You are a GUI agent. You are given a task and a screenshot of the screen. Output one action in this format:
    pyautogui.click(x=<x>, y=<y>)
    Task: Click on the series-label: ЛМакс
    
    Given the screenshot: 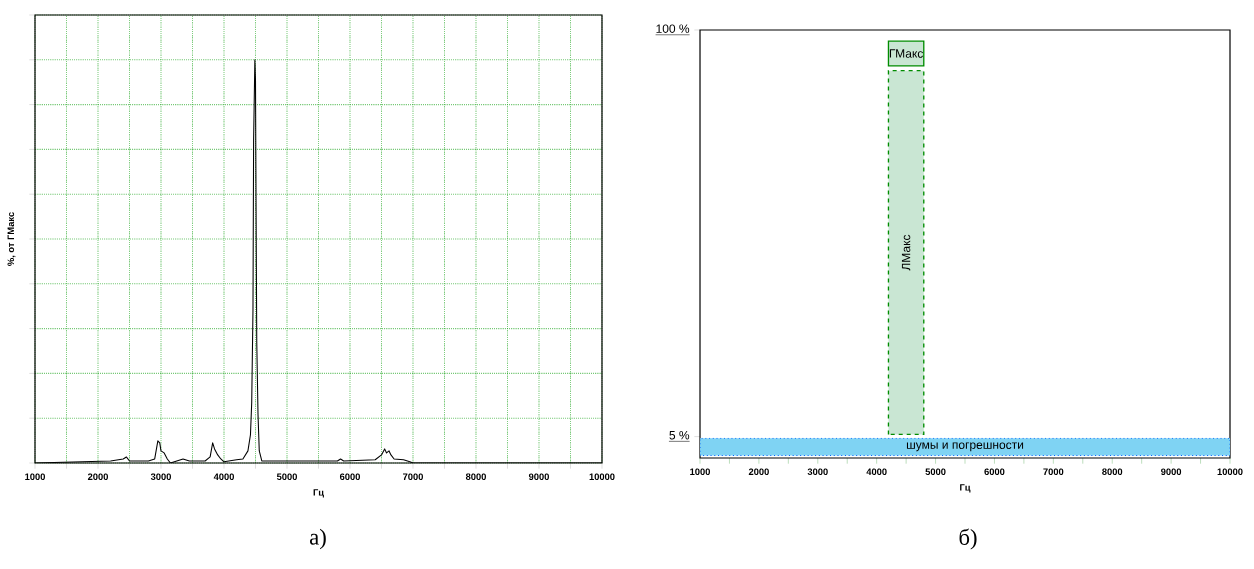 What is the action you would take?
    pyautogui.click(x=906, y=252)
    